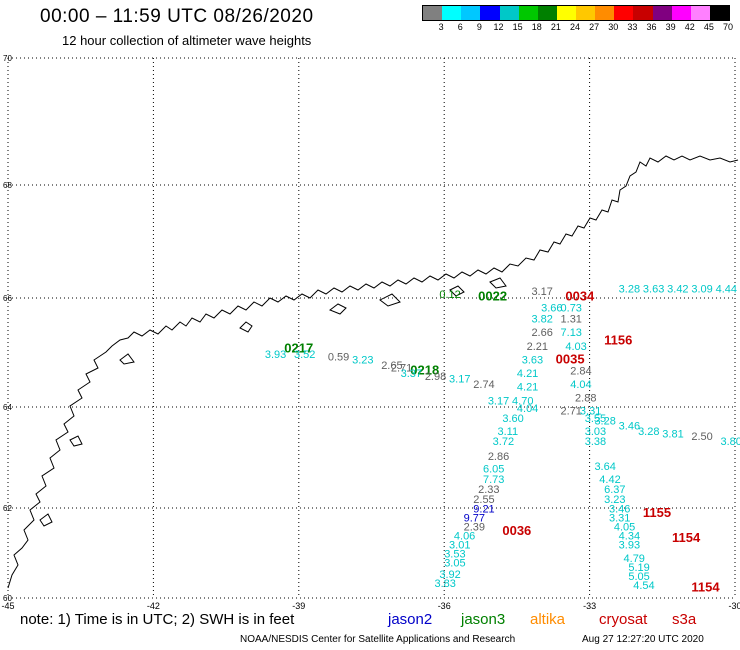  Describe the element at coordinates (304, 355) in the screenshot. I see `wave-height-label: 3.52` at that location.